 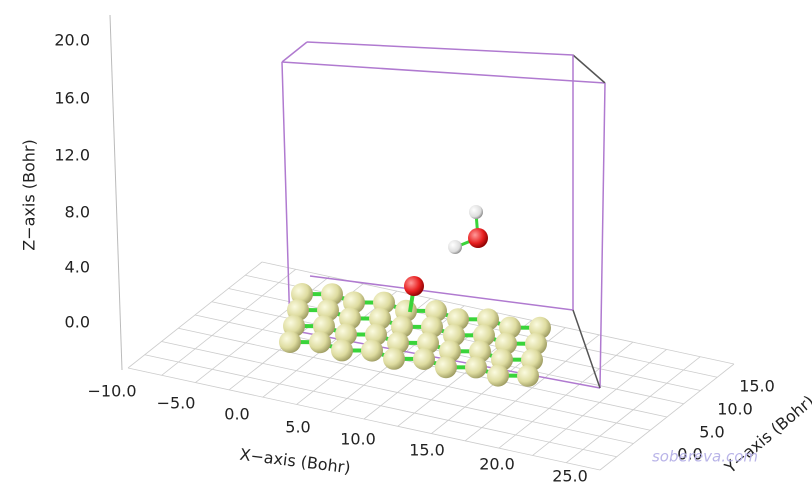 What do you see at coordinates (72, 155) in the screenshot?
I see `z-tick: 12.0` at bounding box center [72, 155].